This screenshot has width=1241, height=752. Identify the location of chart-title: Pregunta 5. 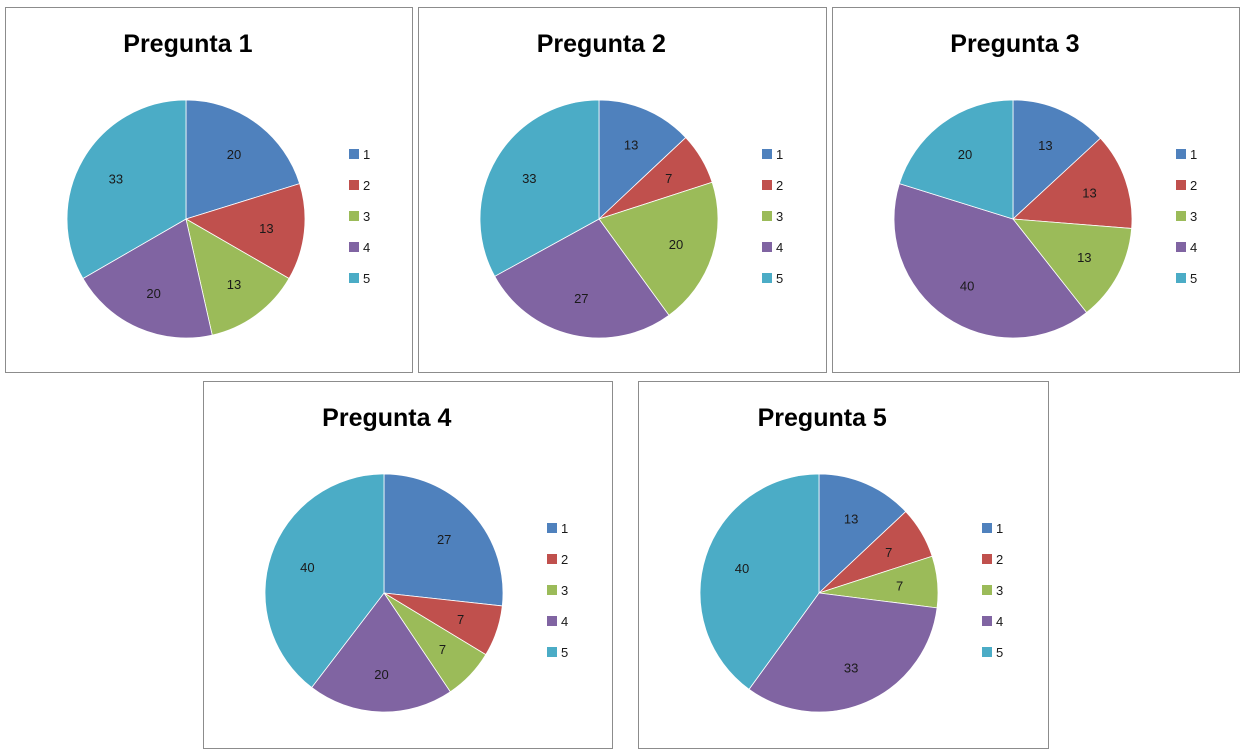
(822, 418).